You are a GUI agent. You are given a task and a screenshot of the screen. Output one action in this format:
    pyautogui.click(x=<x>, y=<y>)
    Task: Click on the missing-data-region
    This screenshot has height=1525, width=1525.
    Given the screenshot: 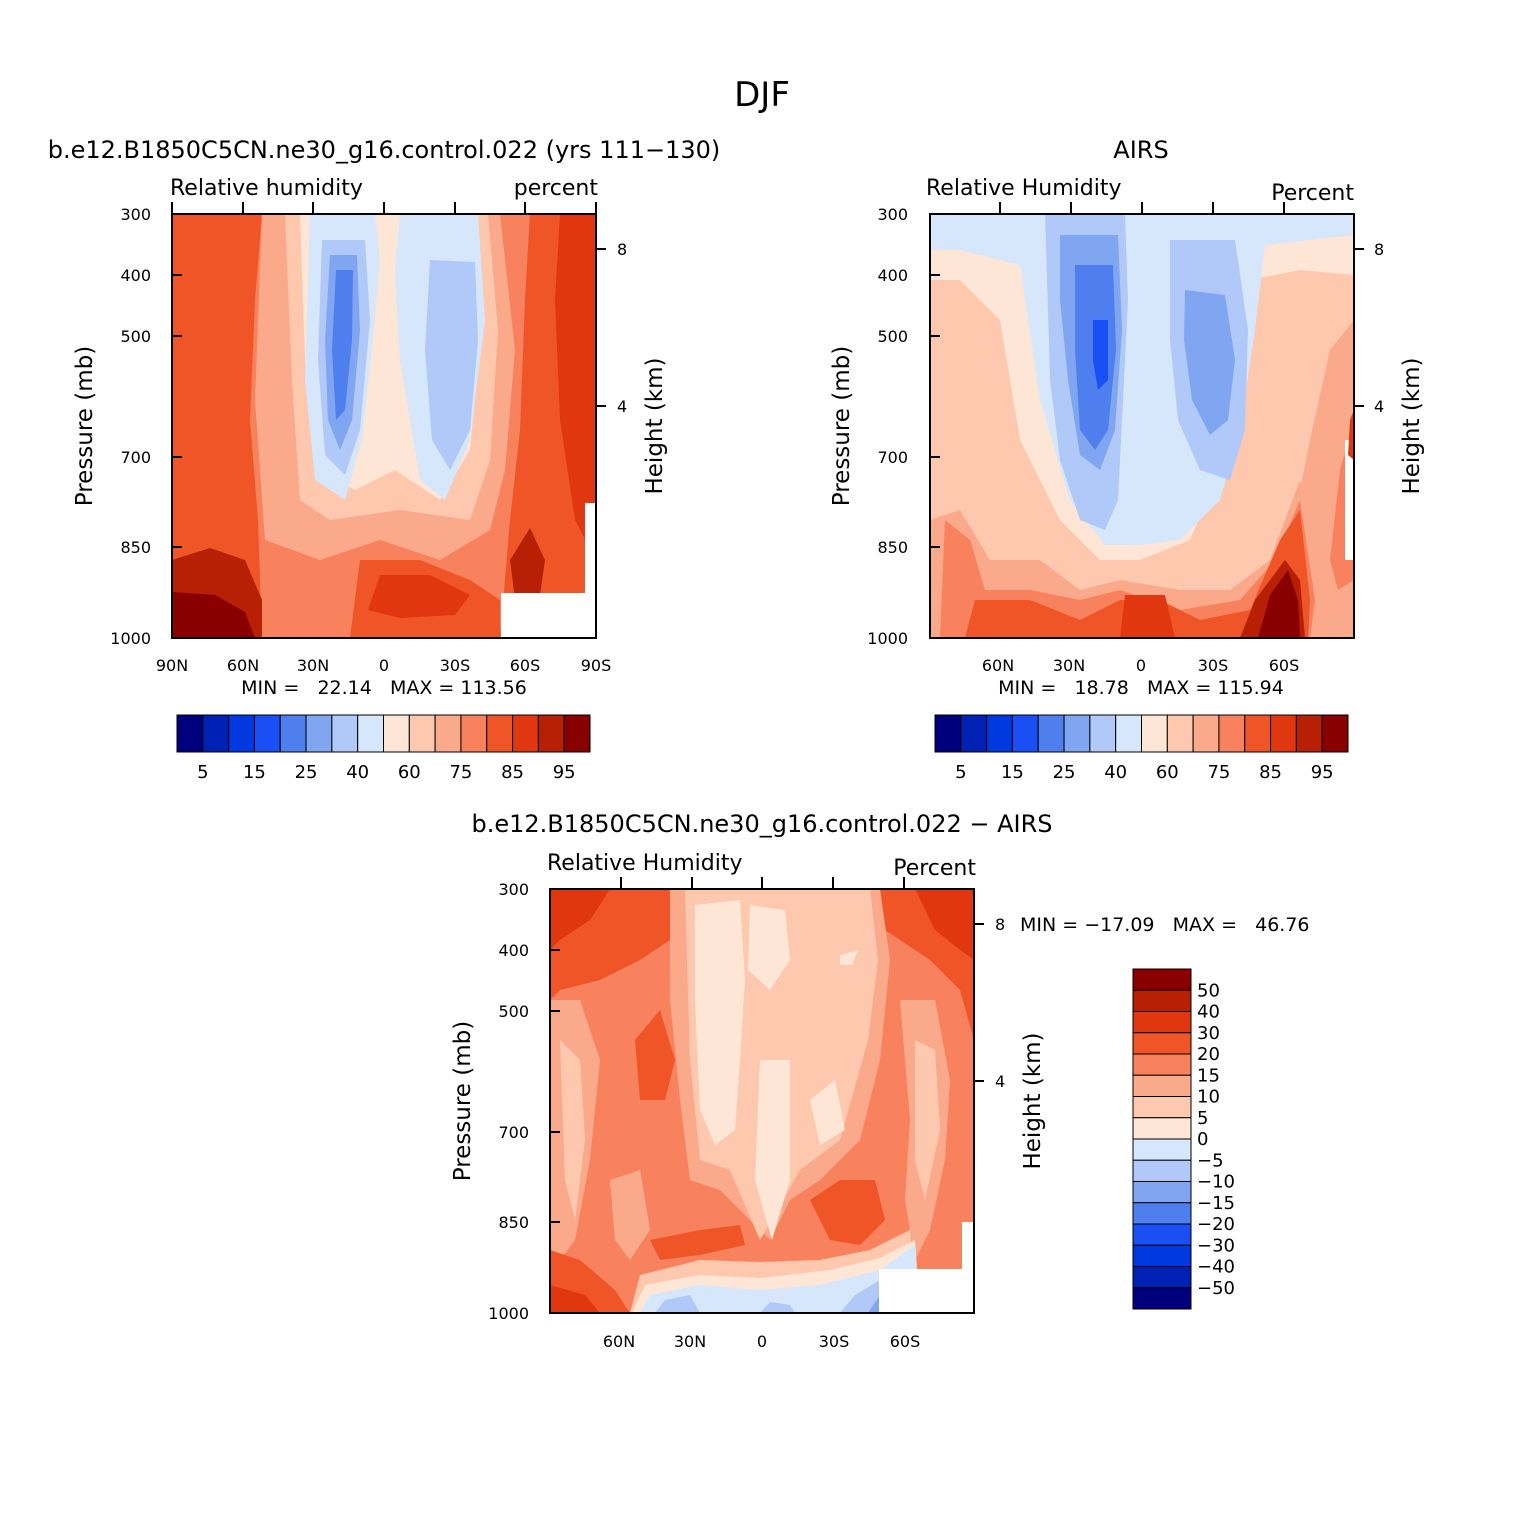 What is the action you would take?
    pyautogui.click(x=1349, y=500)
    